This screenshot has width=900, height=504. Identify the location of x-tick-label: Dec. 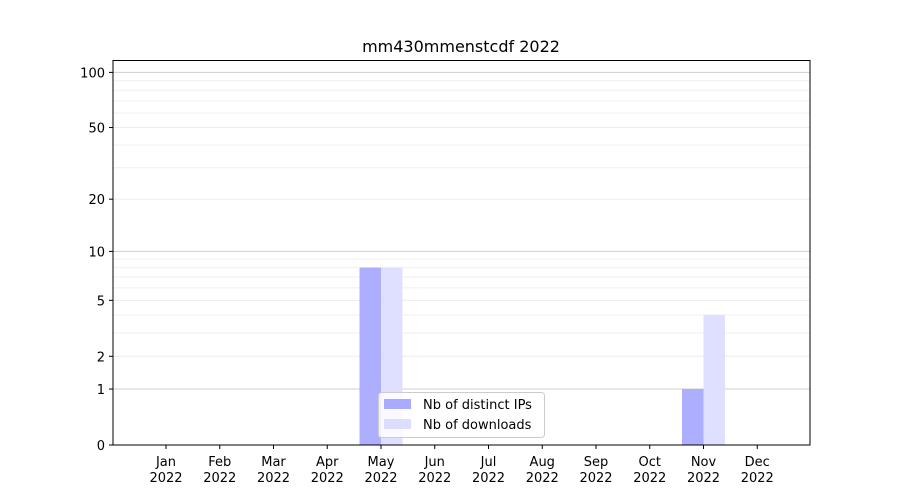
(757, 462).